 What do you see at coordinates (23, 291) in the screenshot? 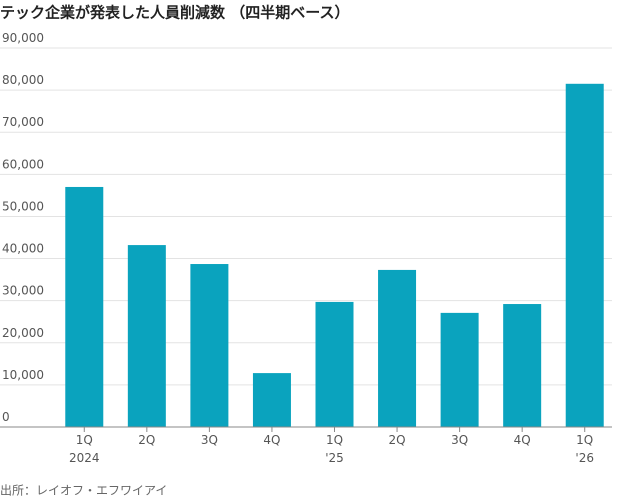
I see `y-tick-label: 30,000` at bounding box center [23, 291].